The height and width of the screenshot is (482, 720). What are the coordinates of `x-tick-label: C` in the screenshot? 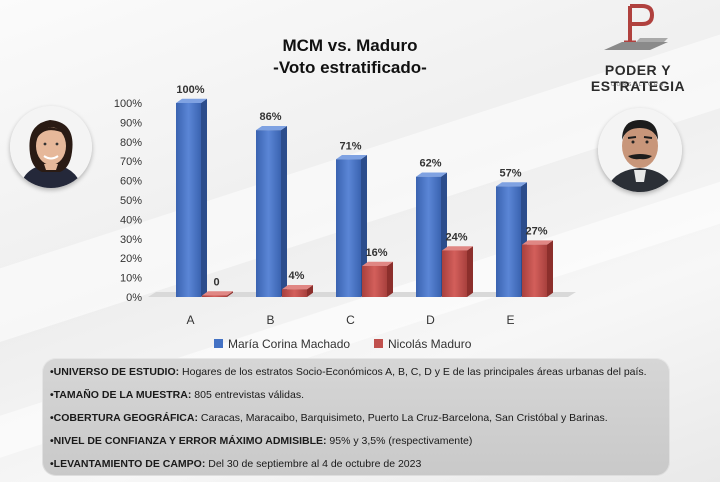 It's located at (350, 320).